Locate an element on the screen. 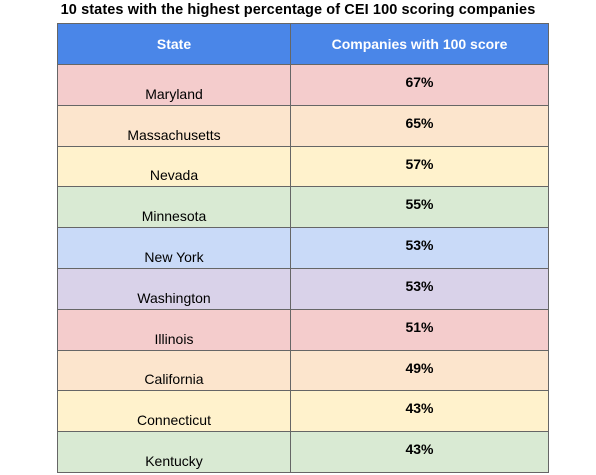  column-header-state: State is located at coordinates (174, 44).